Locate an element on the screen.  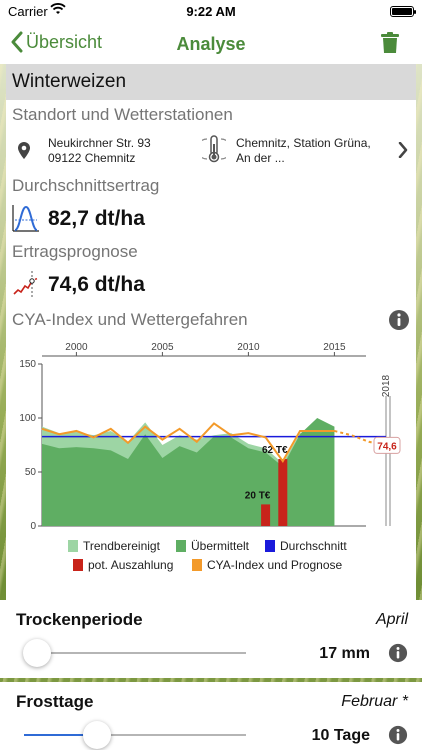
forecast-value-label: 74,6 is located at coordinates (387, 446).